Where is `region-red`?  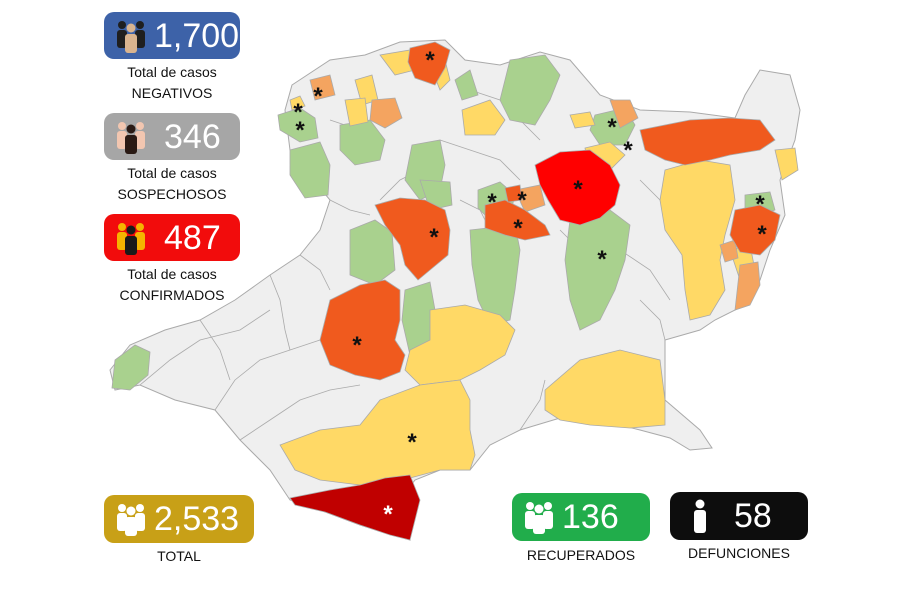 region-red is located at coordinates (577, 187).